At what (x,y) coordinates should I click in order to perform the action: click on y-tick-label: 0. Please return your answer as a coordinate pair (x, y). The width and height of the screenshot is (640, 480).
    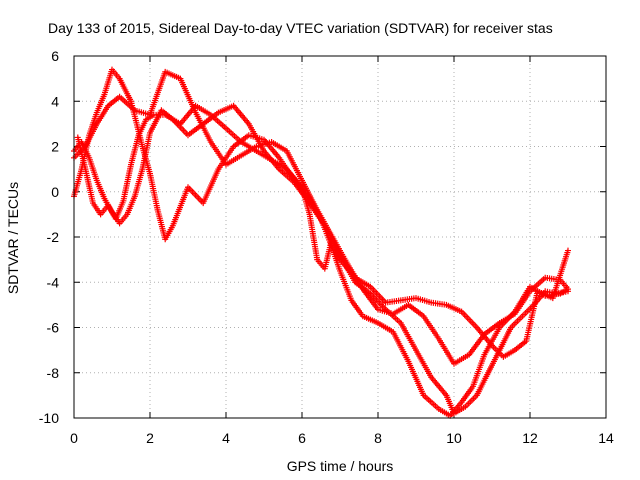
    Looking at the image, I should click on (55, 192).